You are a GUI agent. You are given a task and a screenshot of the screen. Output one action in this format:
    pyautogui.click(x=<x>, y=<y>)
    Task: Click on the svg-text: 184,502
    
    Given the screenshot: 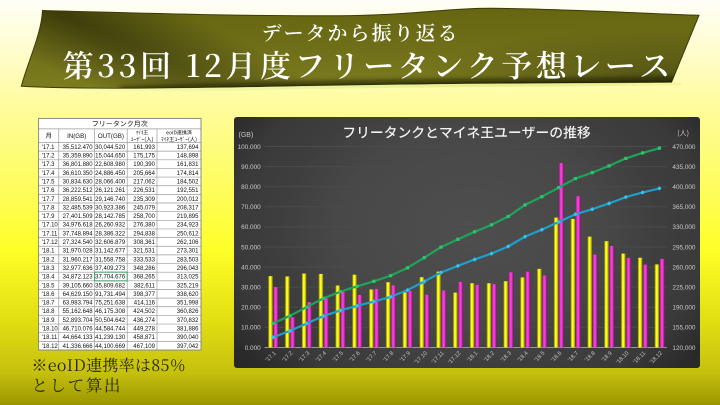 What is the action you would take?
    pyautogui.click(x=188, y=183)
    